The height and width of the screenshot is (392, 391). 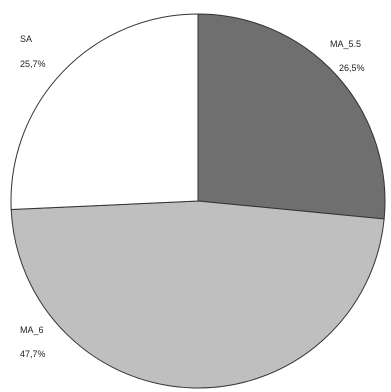 I want to click on slice-value-ma-5-5: 26,5%, so click(x=352, y=68).